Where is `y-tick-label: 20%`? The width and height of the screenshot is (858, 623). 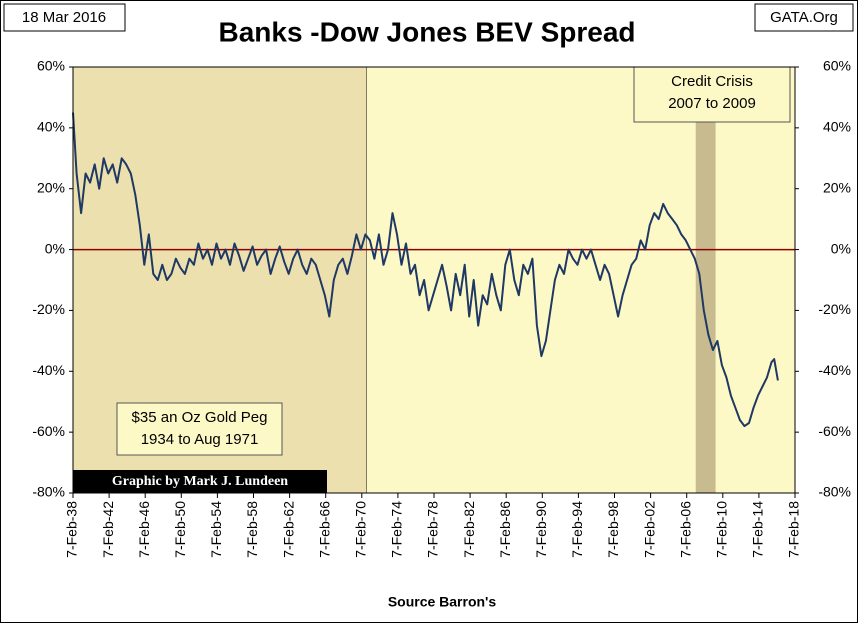
y-tick-label: 20% is located at coordinates (51, 187).